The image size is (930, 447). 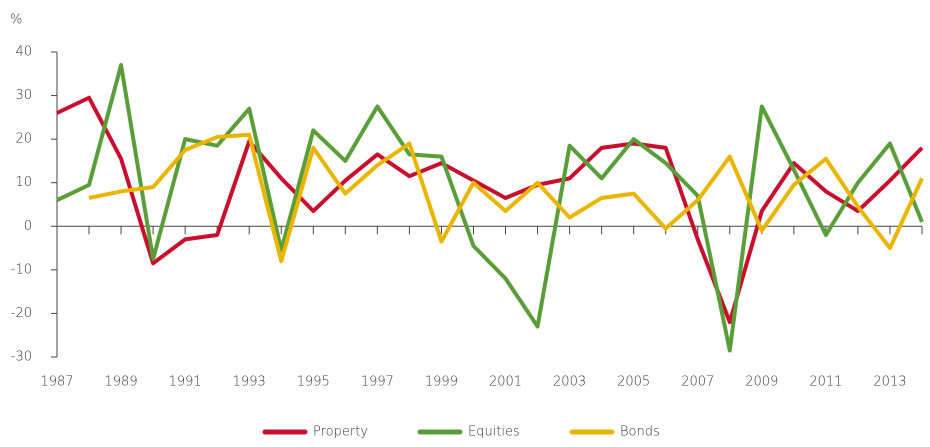 What do you see at coordinates (377, 382) in the screenshot?
I see `x-tick-label: 1997` at bounding box center [377, 382].